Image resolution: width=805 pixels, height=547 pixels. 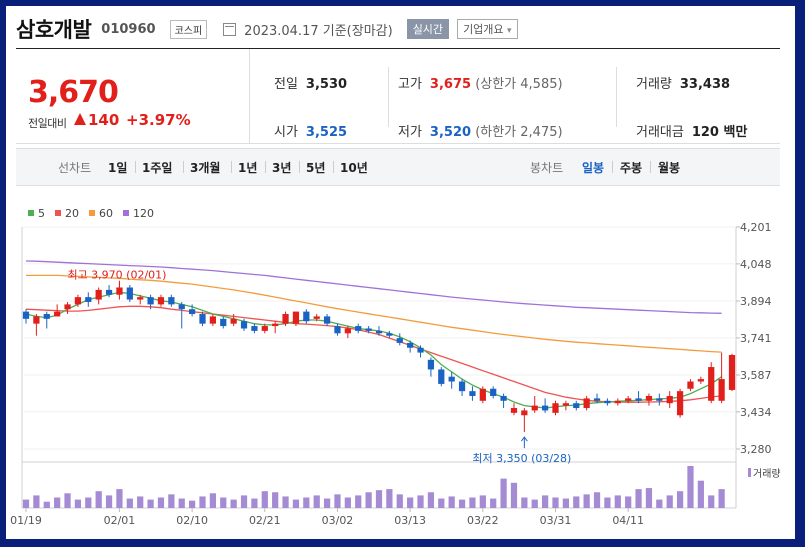 I want to click on amount-label: 거래대금, so click(x=660, y=132).